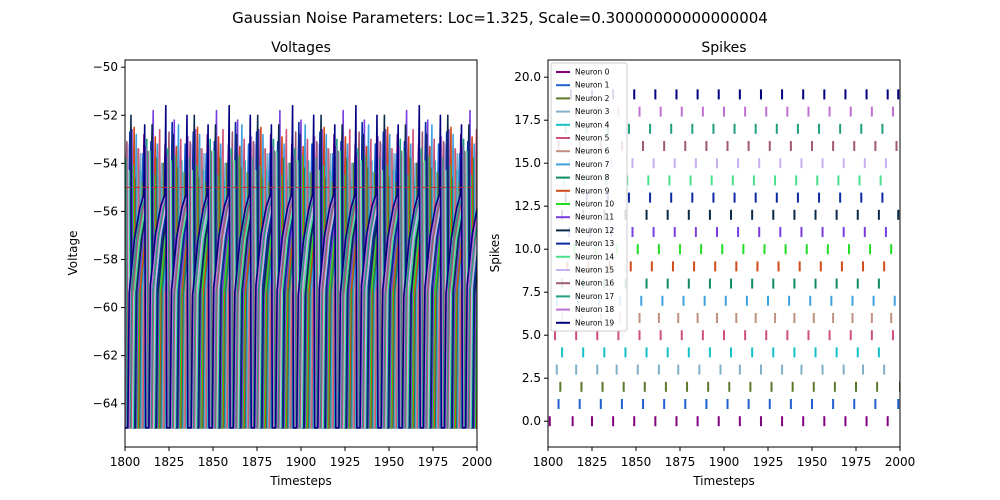  Describe the element at coordinates (301, 48) in the screenshot. I see `voltages-title: Voltages` at that location.